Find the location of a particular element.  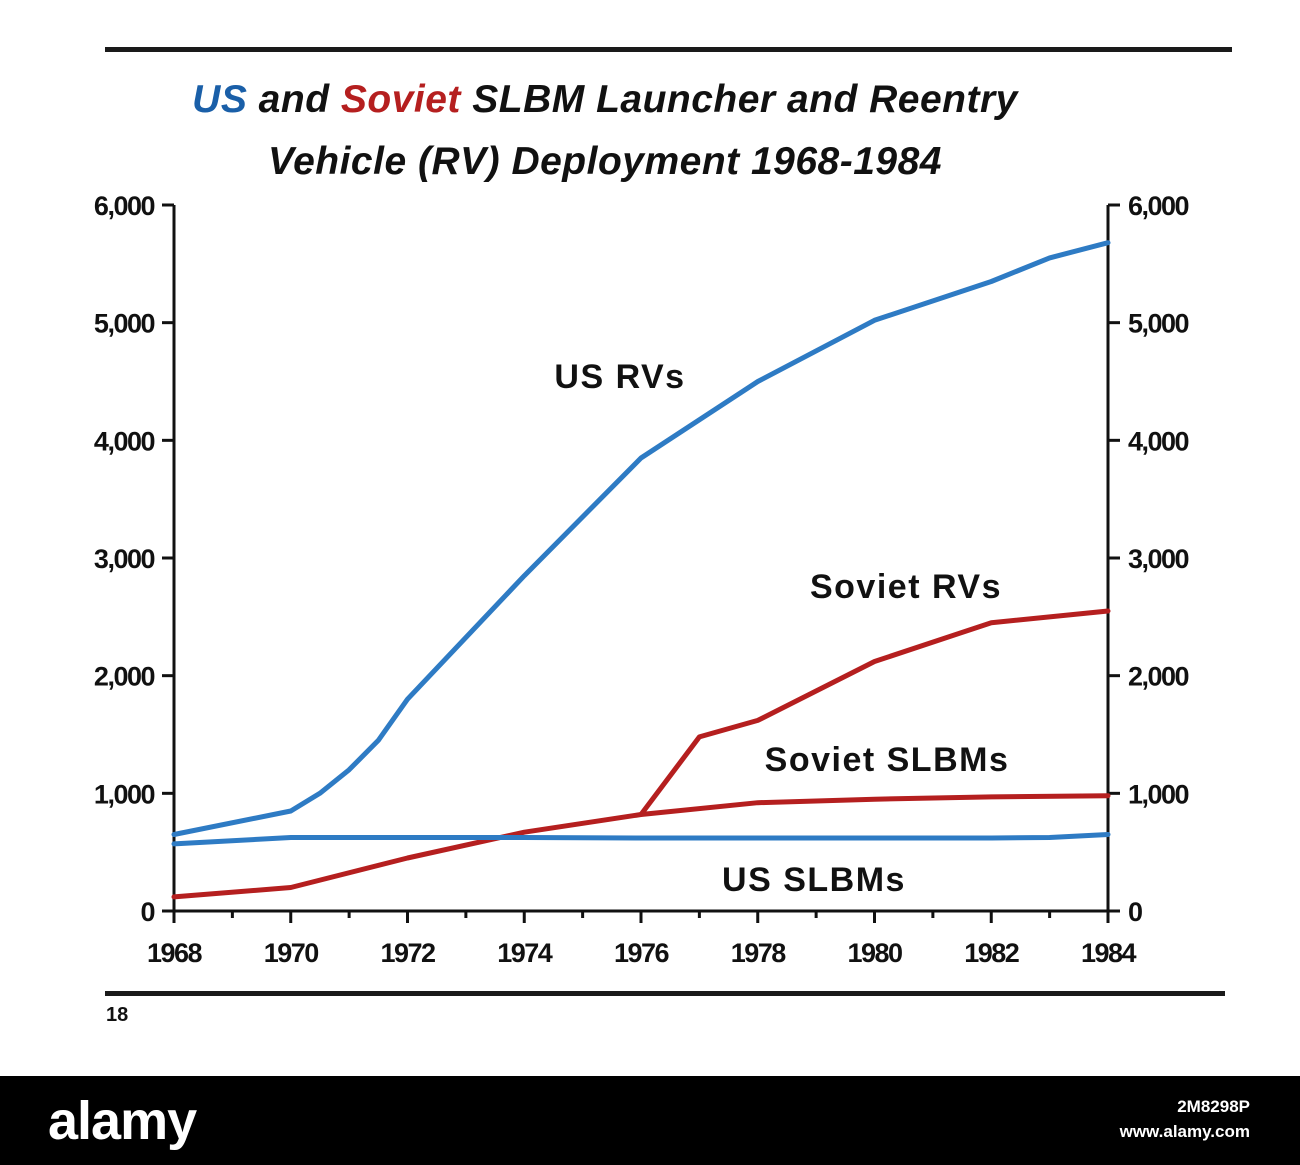

x-tick-label: 1972 is located at coordinates (407, 953).